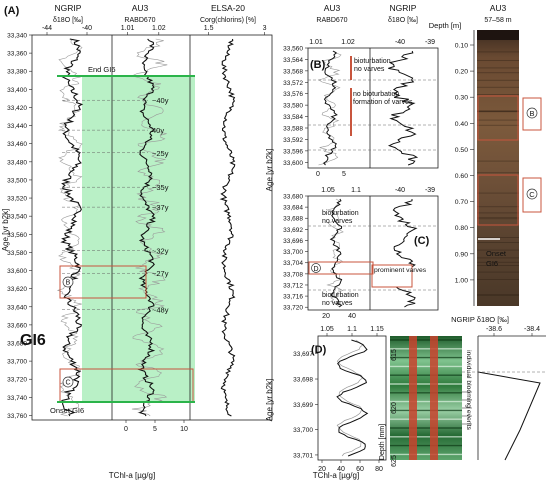 This screenshot has height=484, width=550. I want to click on core-marker-b-text: B, so click(531, 113).